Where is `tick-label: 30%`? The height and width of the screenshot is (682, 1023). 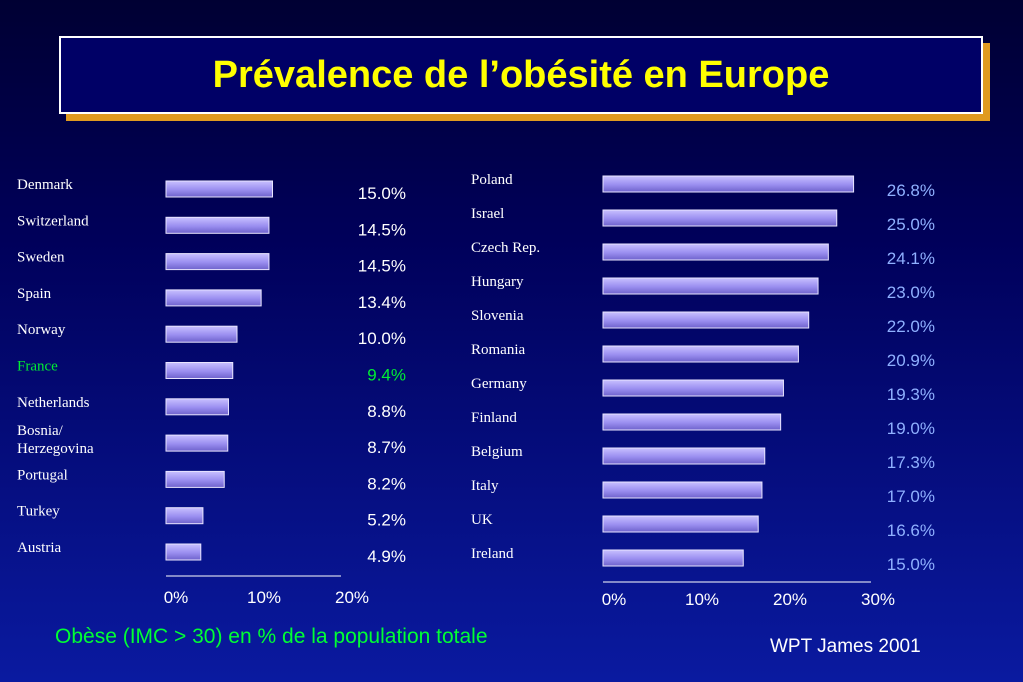 tick-label: 30% is located at coordinates (878, 599).